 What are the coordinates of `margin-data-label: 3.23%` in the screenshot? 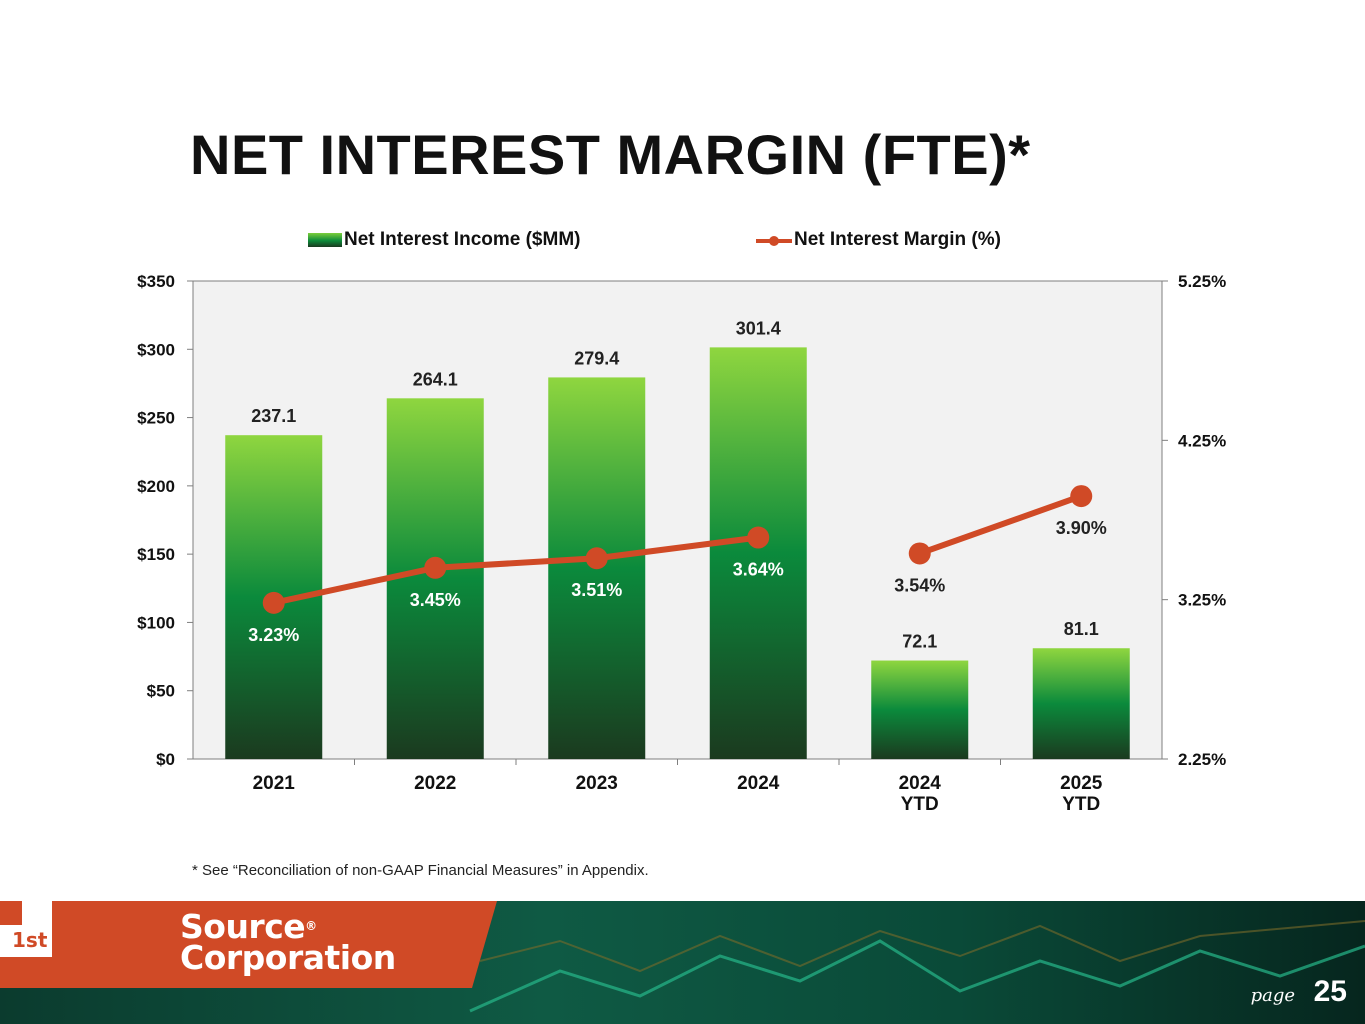 It's located at (273, 635).